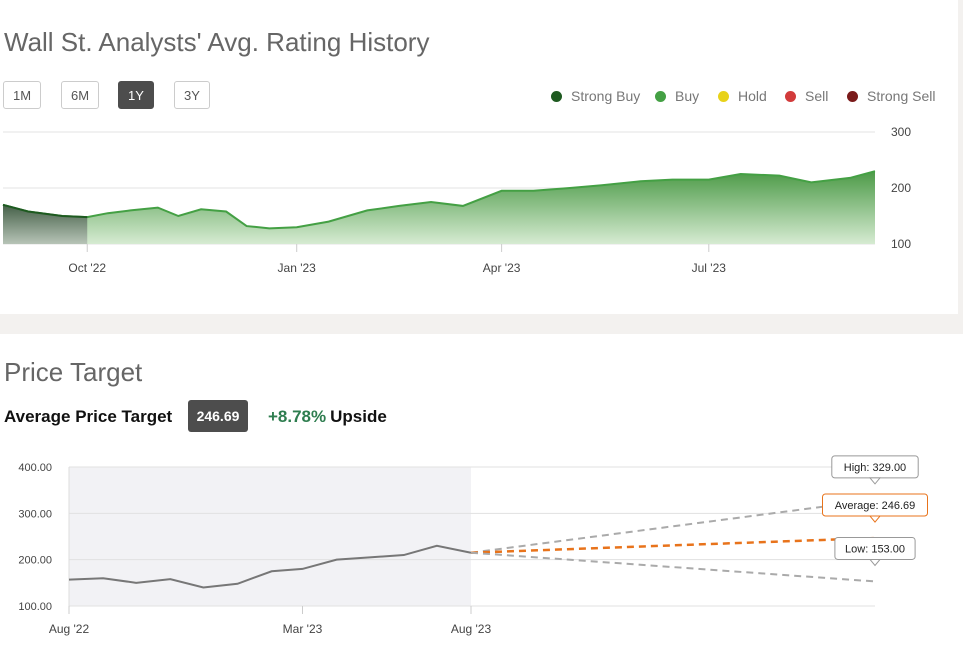  Describe the element at coordinates (22, 95) in the screenshot. I see `range-1m-button: 1M` at that location.